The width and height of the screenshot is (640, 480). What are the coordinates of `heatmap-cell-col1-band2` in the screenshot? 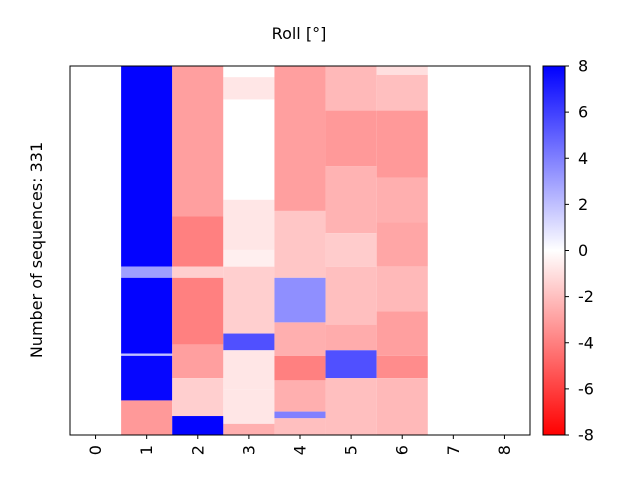 It's located at (147, 315).